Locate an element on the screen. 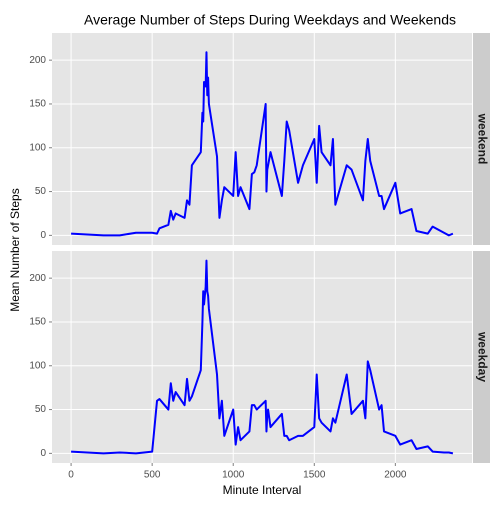  strip-label: weekend is located at coordinates (482, 139).